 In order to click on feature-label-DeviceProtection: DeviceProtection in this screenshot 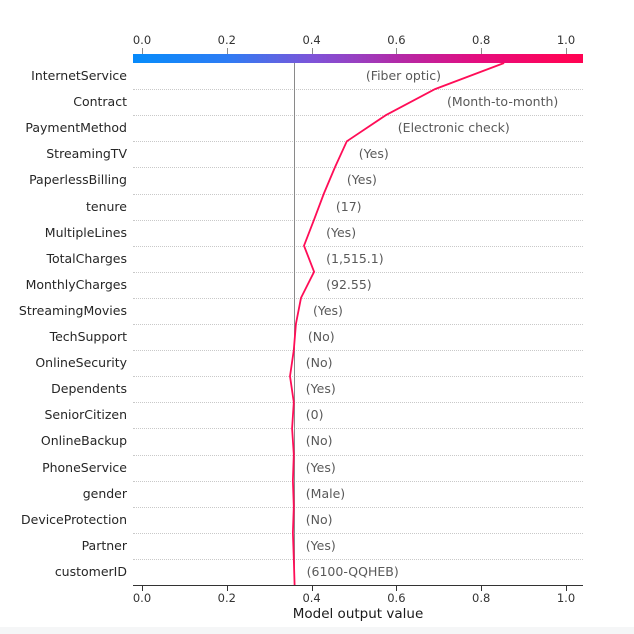, I will do `click(74, 519)`.